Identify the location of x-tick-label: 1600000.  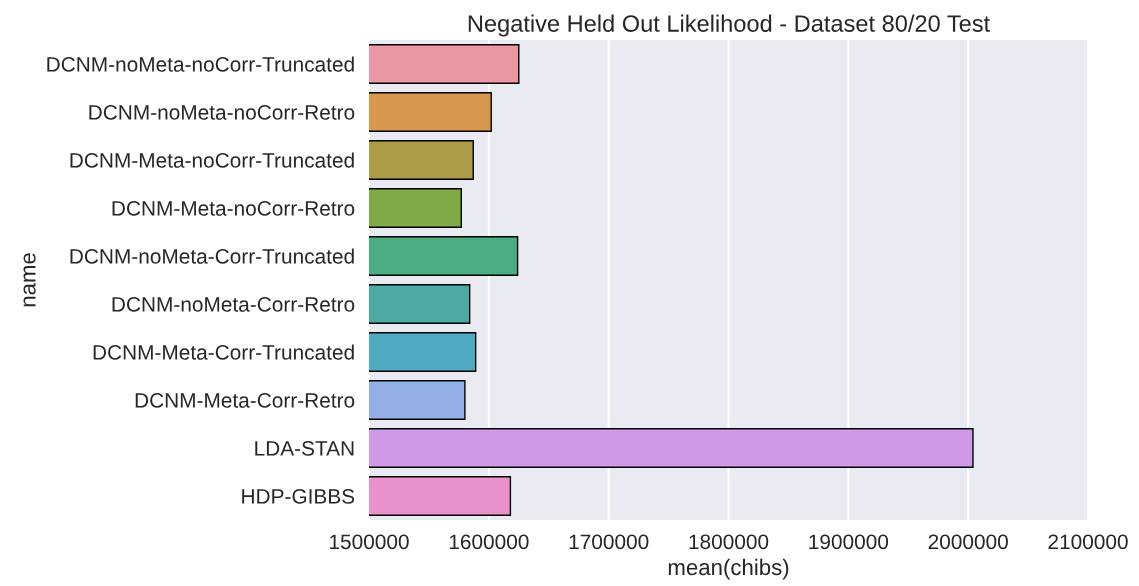
(489, 542).